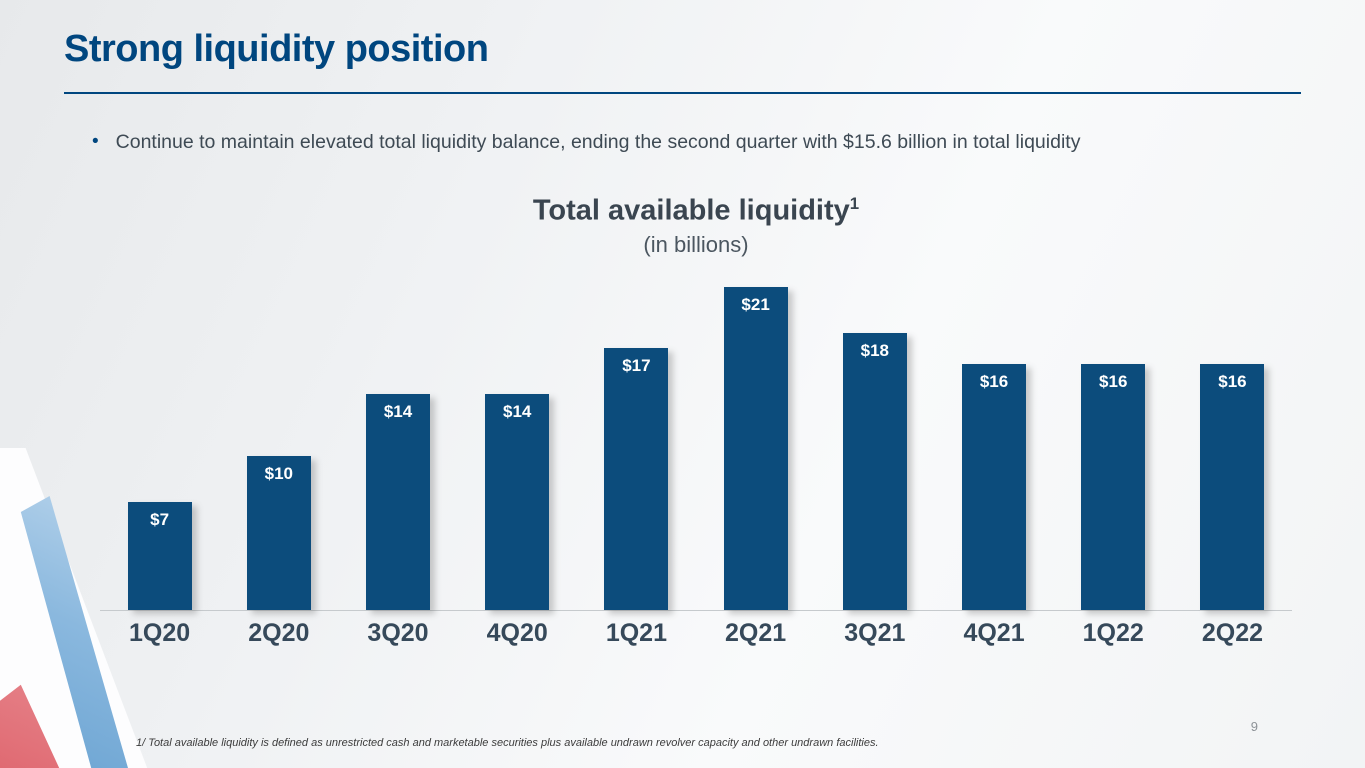 The width and height of the screenshot is (1365, 768). I want to click on x-axis-label: 3Q21, so click(875, 632).